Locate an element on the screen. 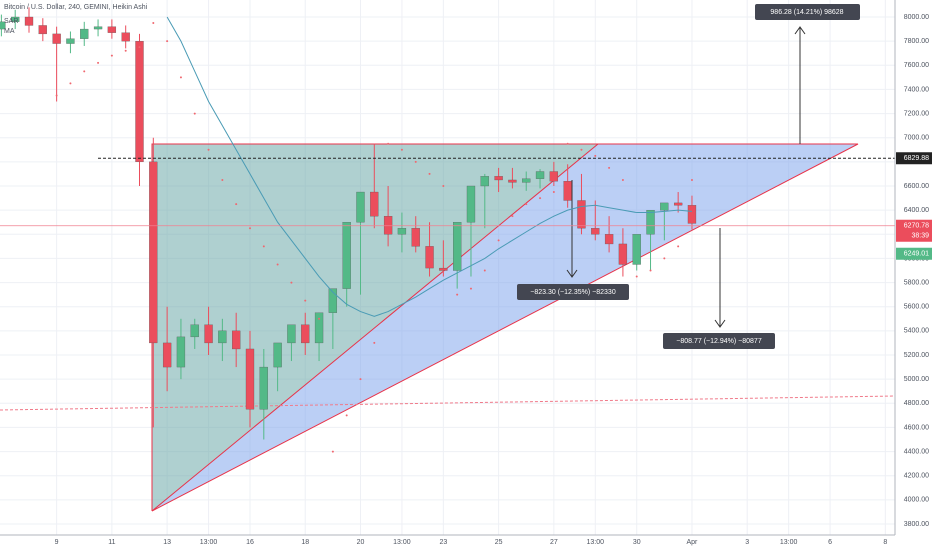 Image resolution: width=932 pixels, height=555 pixels. trend-line is located at coordinates (448, 403).